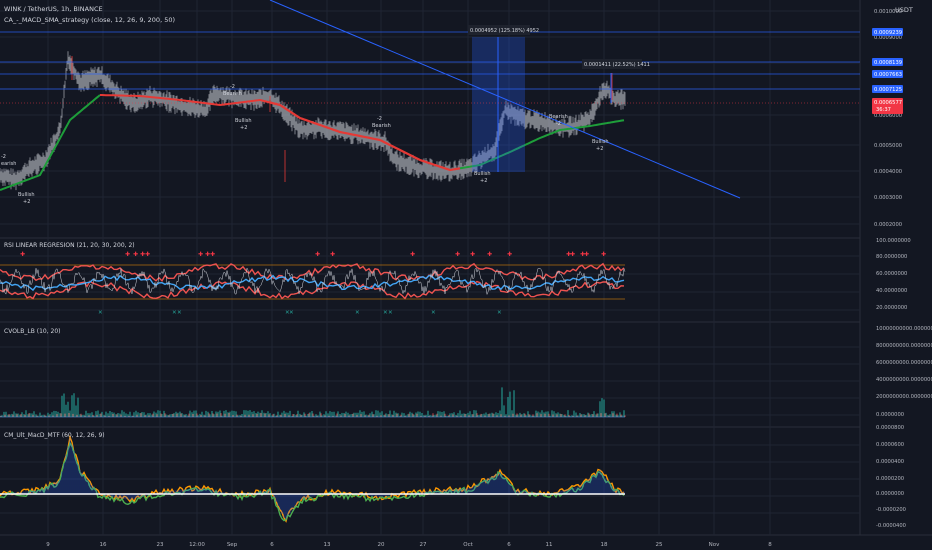  Describe the element at coordinates (888, 198) in the screenshot. I see `price-axis-label: 0.0003000` at that location.